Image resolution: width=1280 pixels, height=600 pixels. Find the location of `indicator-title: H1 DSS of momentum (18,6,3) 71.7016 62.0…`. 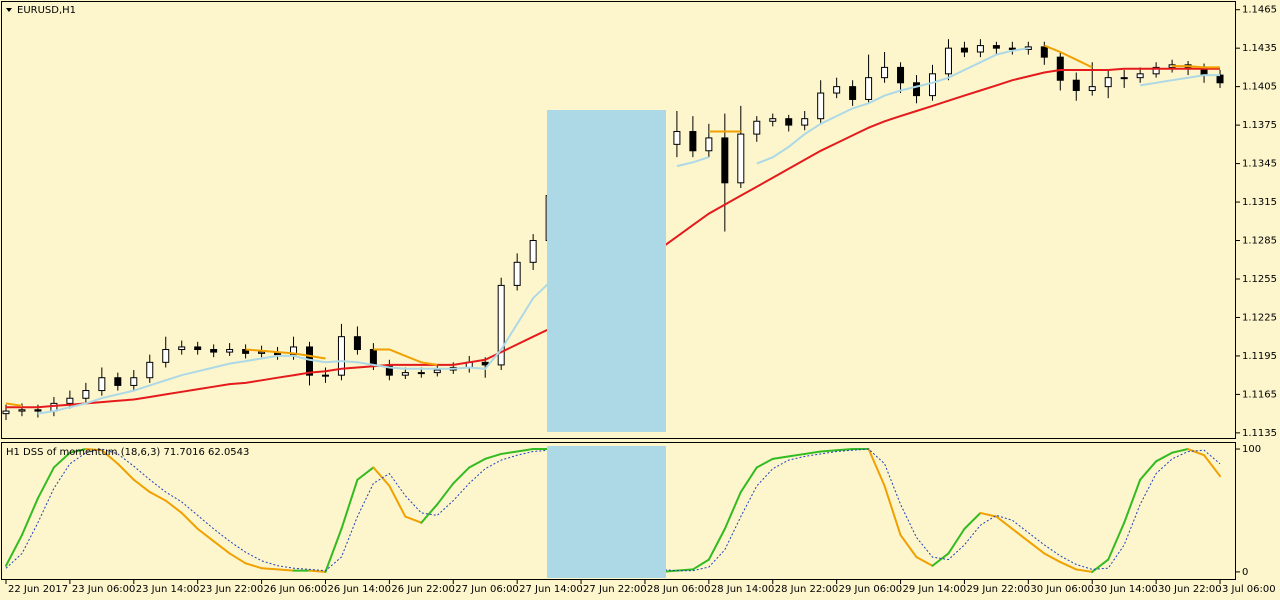

indicator-title: H1 DSS of momentum (18,6,3) 71.7016 62.0… is located at coordinates (127, 452).